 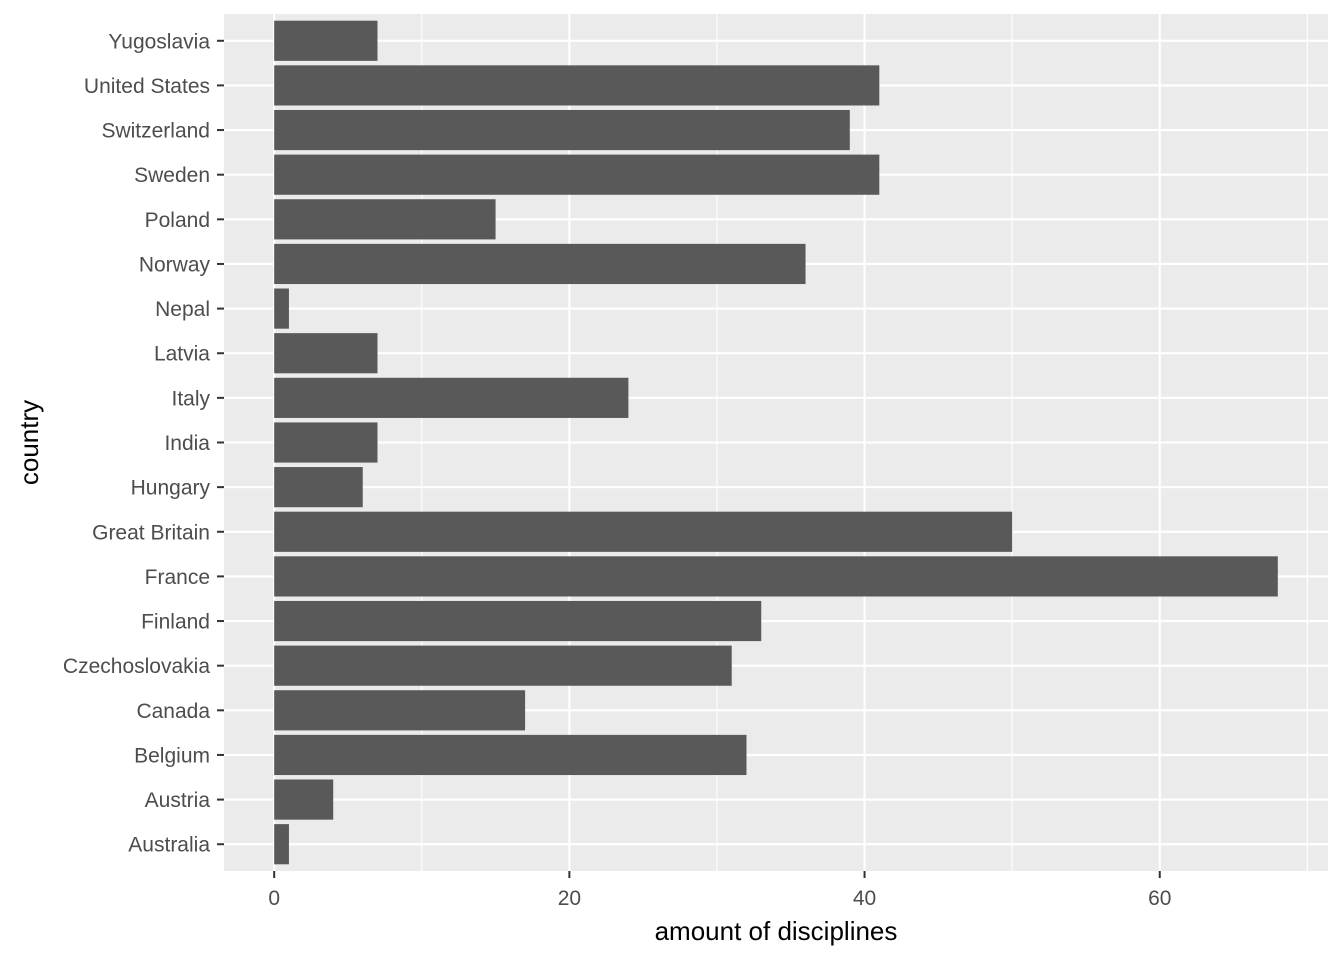 What do you see at coordinates (318, 487) in the screenshot?
I see `bar-hungary` at bounding box center [318, 487].